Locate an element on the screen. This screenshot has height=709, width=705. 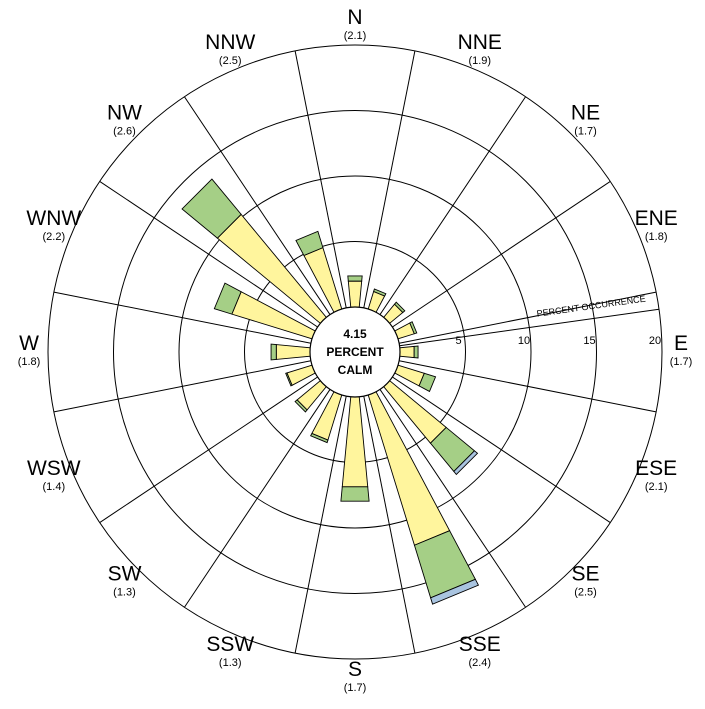
direction-label-nne: NNE is located at coordinates (480, 42).